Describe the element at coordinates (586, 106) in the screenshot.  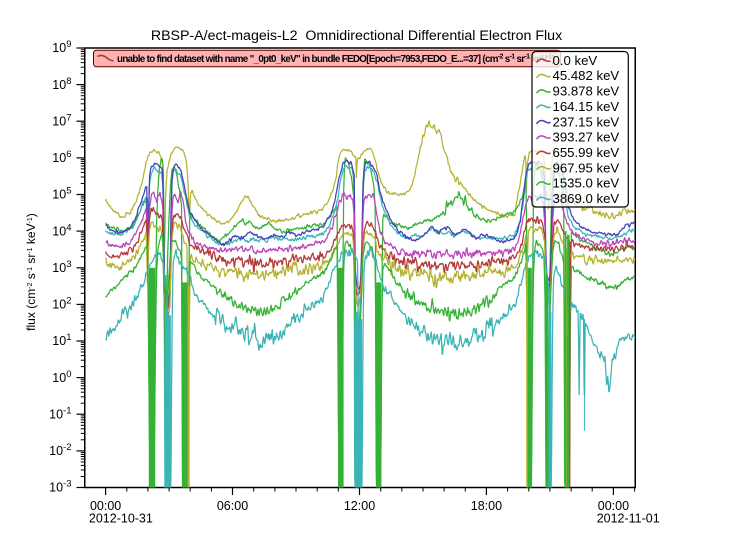
I see `svg-text: 164.15 keV` at that location.